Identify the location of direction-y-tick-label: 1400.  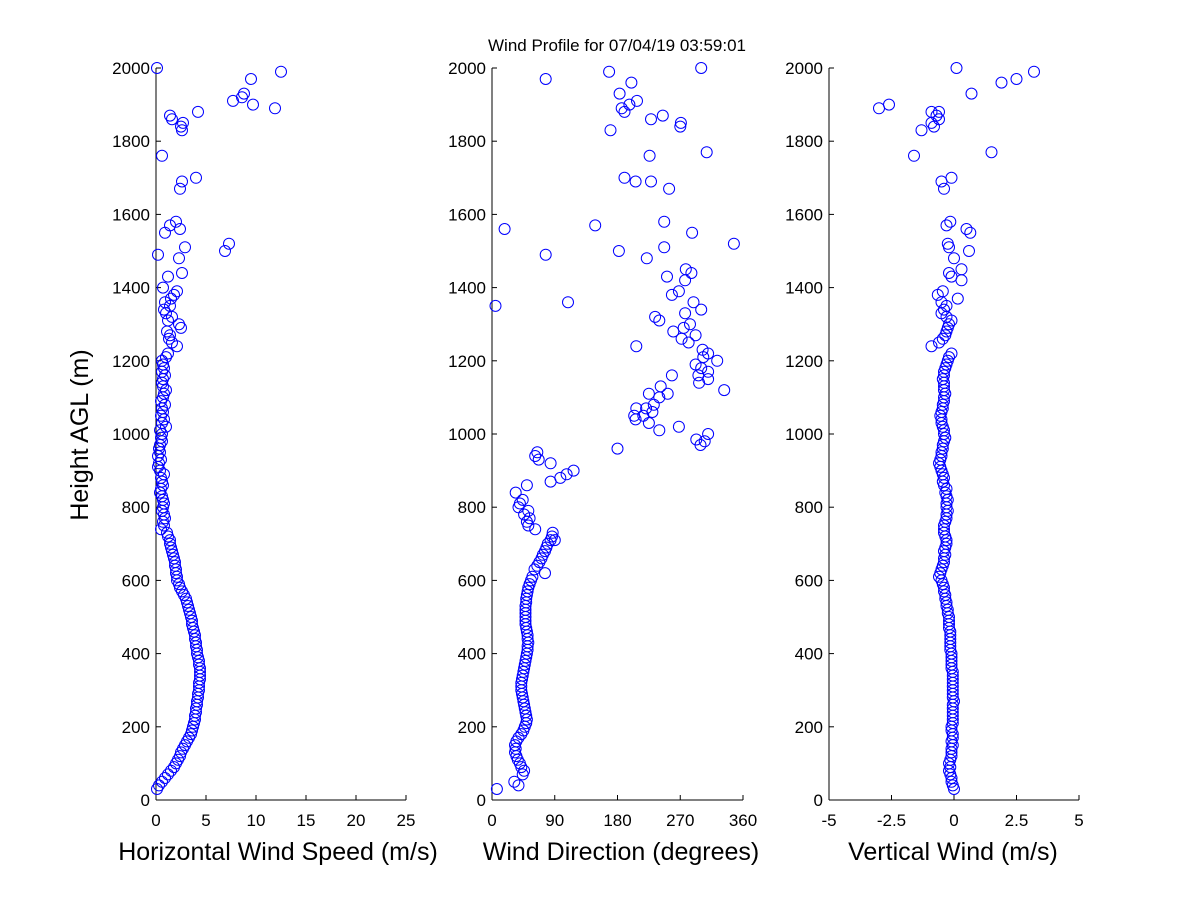
(467, 288).